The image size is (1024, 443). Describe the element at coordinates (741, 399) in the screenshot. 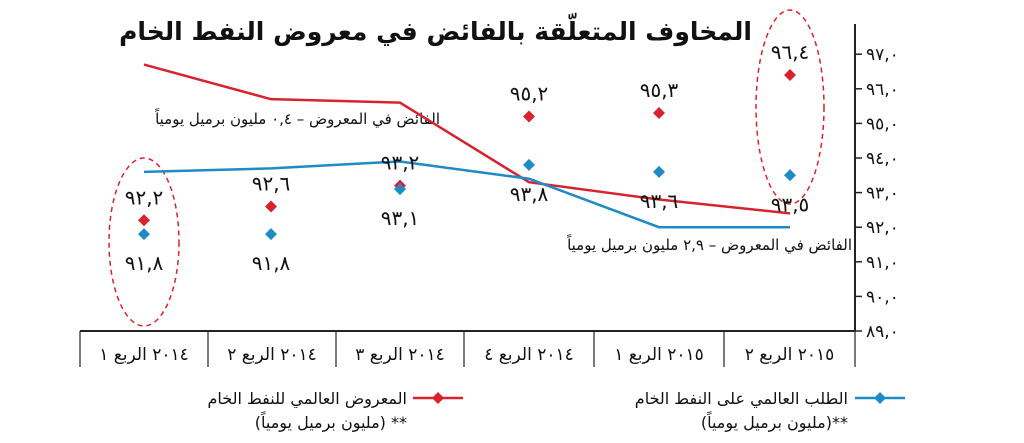

I see `legend-label: الطلب العالمي على النفط الخام` at that location.